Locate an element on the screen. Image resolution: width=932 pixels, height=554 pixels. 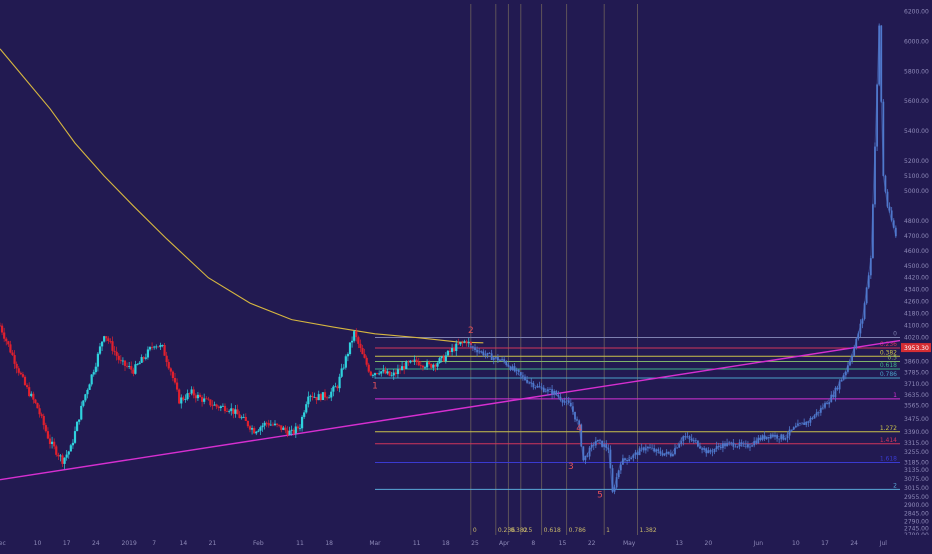
y-tick-label: 4340.00 is located at coordinates (916, 290).